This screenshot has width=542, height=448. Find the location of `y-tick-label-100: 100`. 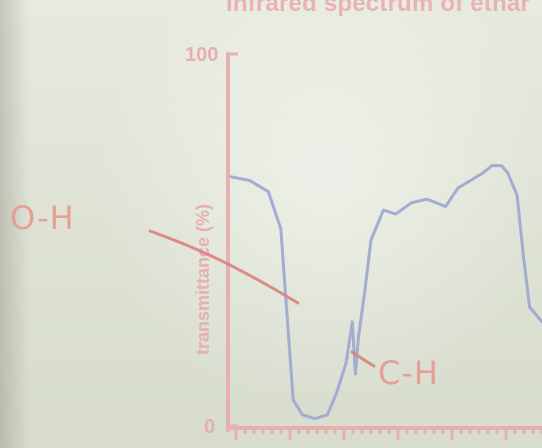

y-tick-label-100: 100 is located at coordinates (201, 55).